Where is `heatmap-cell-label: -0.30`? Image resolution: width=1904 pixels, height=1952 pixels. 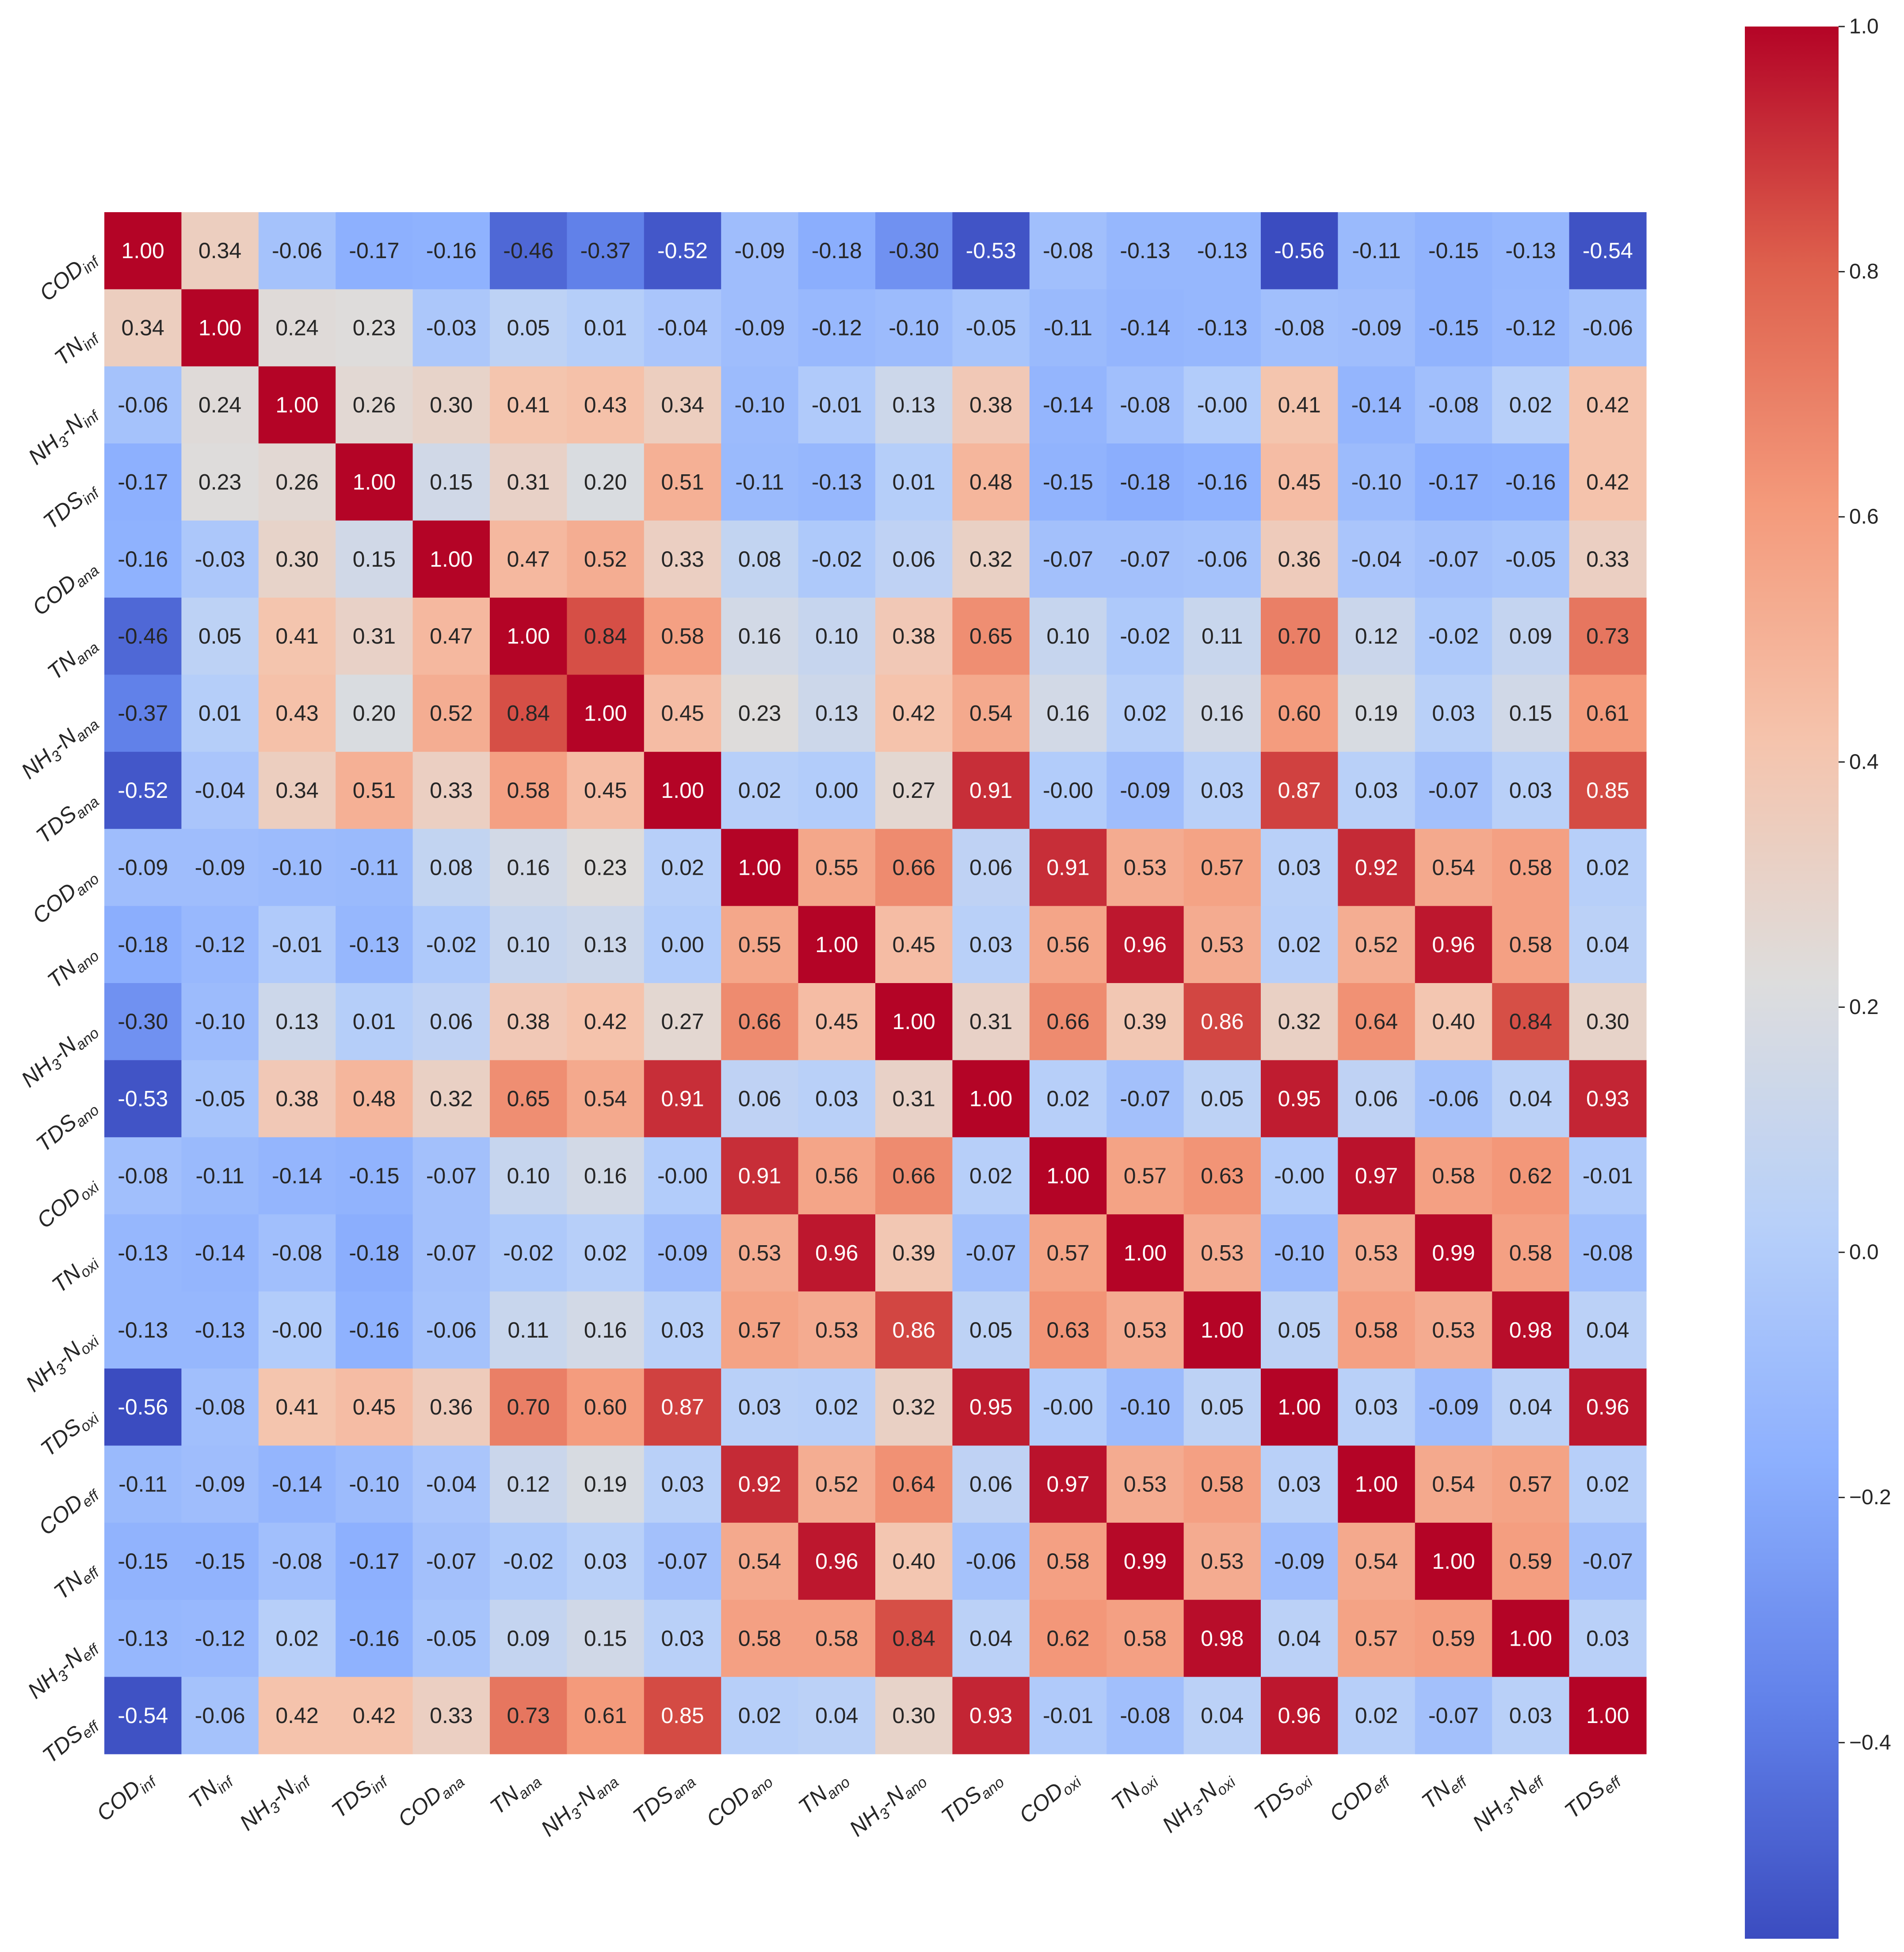 heatmap-cell-label: -0.30 is located at coordinates (914, 250).